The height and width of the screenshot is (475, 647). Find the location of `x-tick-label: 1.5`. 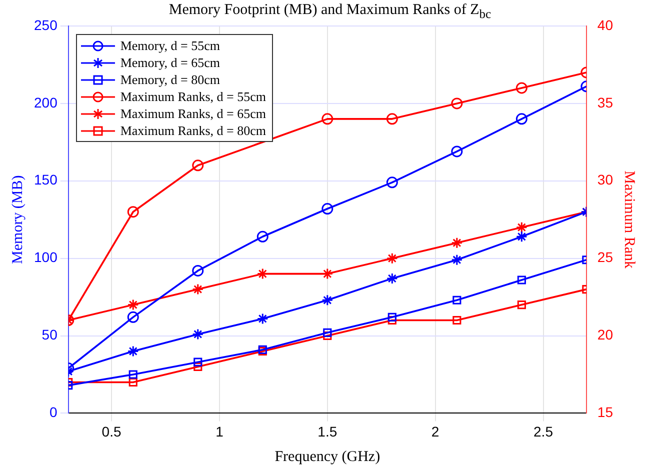

x-tick-label: 1.5 is located at coordinates (328, 431).